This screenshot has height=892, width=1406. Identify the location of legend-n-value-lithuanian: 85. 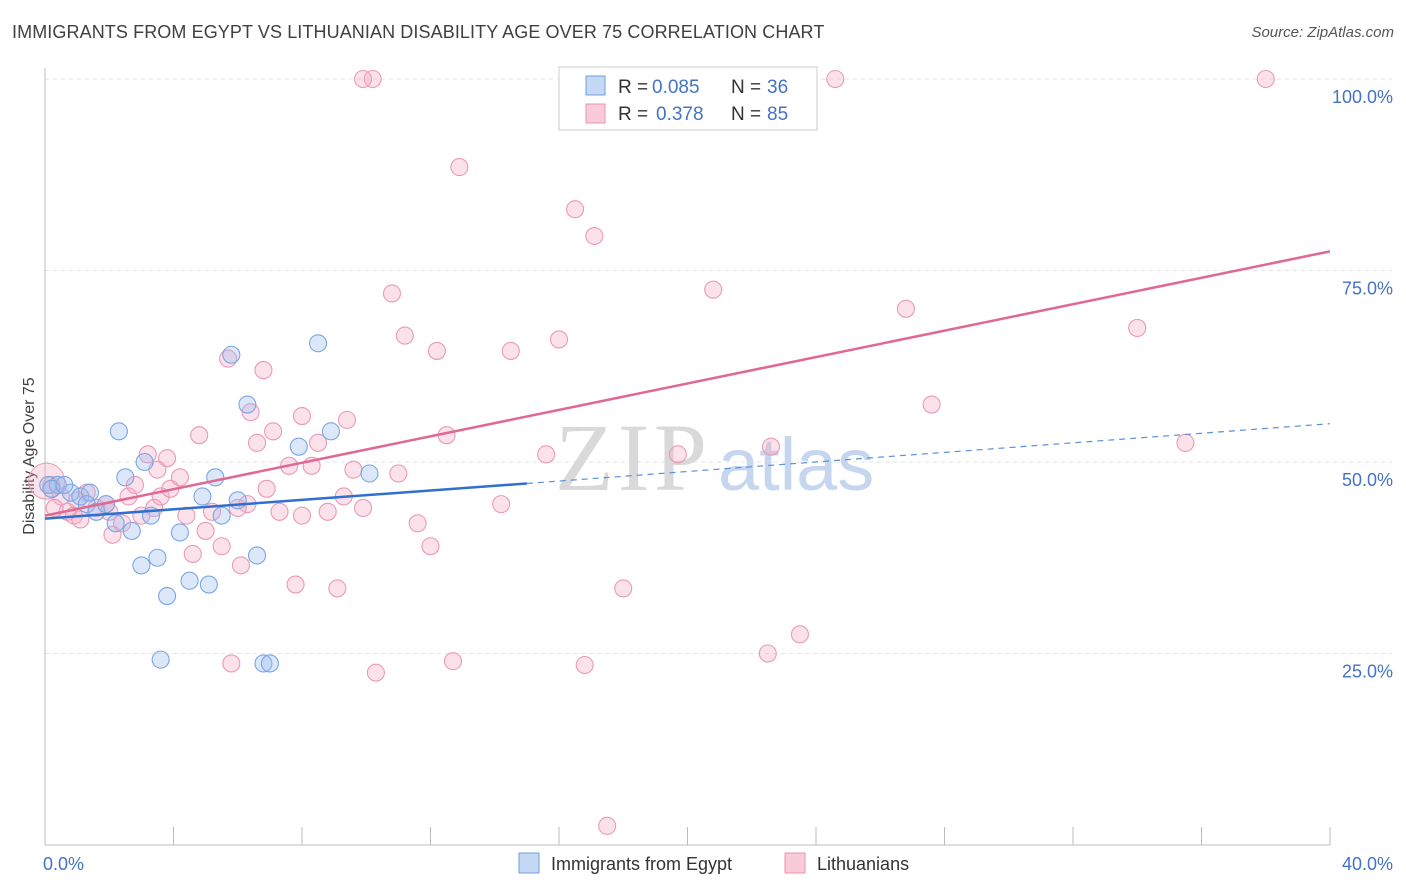
(777, 114).